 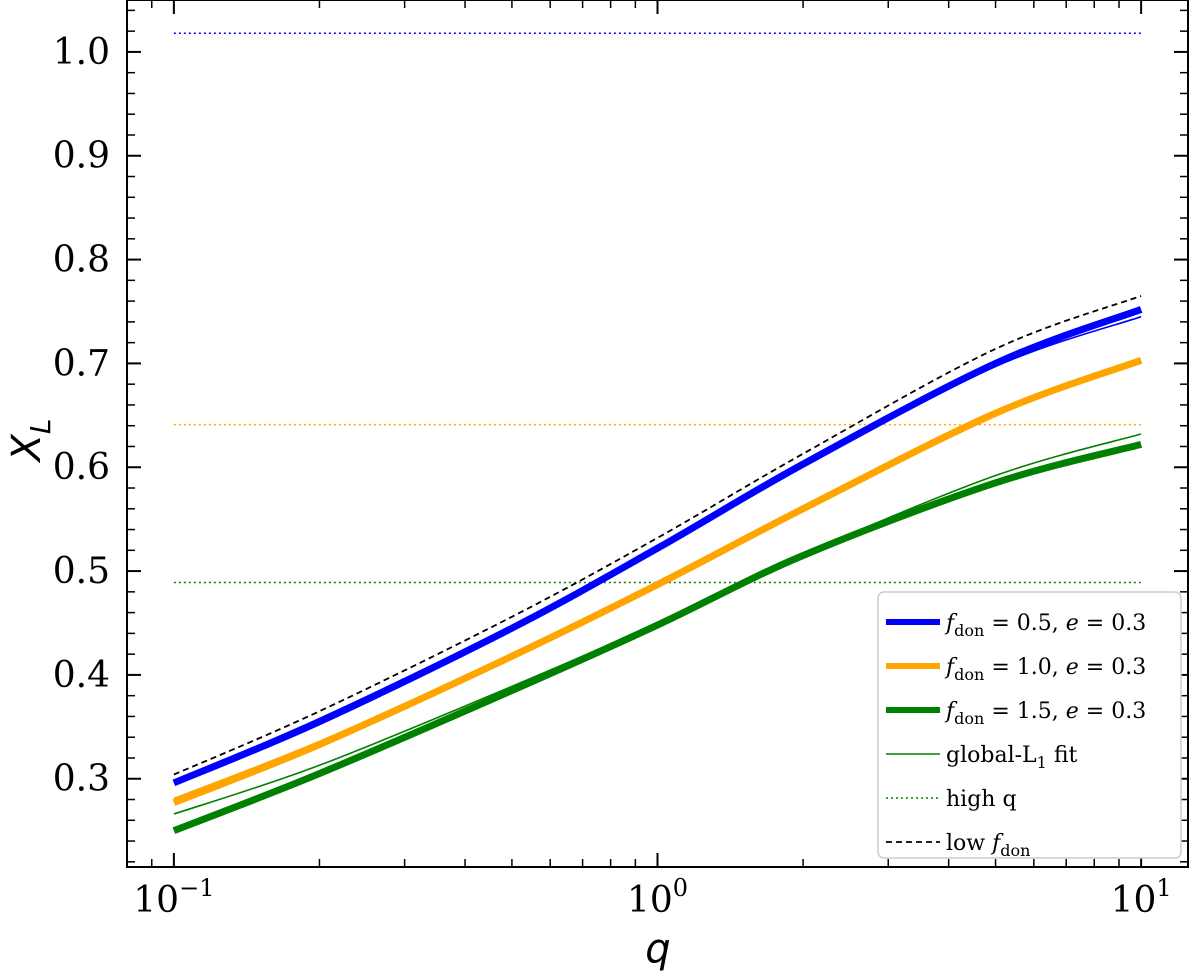 I want to click on y-tick-label: 0.8, so click(x=81, y=260).